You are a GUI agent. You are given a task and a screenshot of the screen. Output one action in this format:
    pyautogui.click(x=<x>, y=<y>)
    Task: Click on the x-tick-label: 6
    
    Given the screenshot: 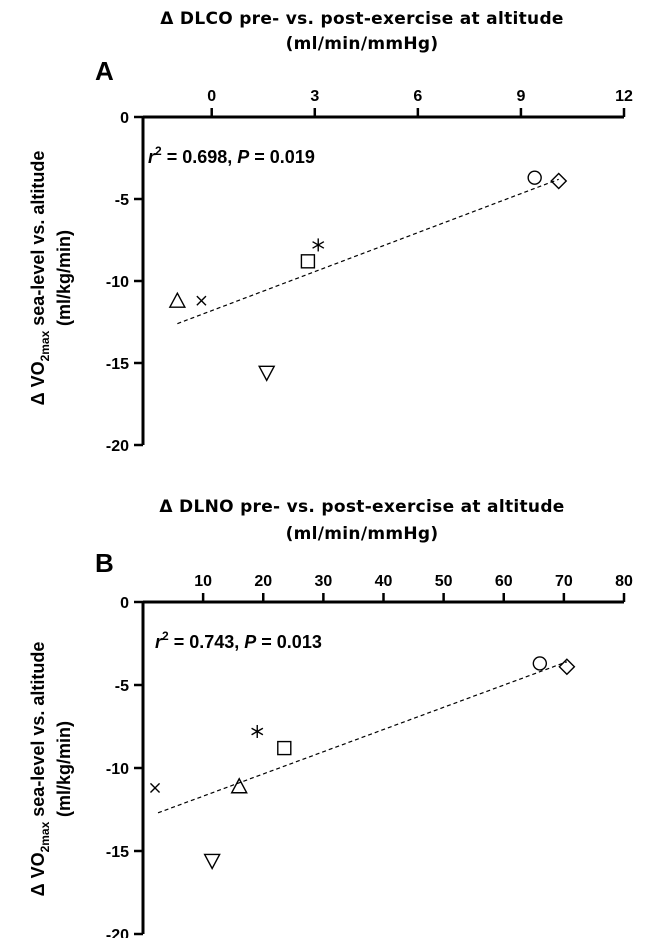 What is the action you would take?
    pyautogui.click(x=417, y=96)
    